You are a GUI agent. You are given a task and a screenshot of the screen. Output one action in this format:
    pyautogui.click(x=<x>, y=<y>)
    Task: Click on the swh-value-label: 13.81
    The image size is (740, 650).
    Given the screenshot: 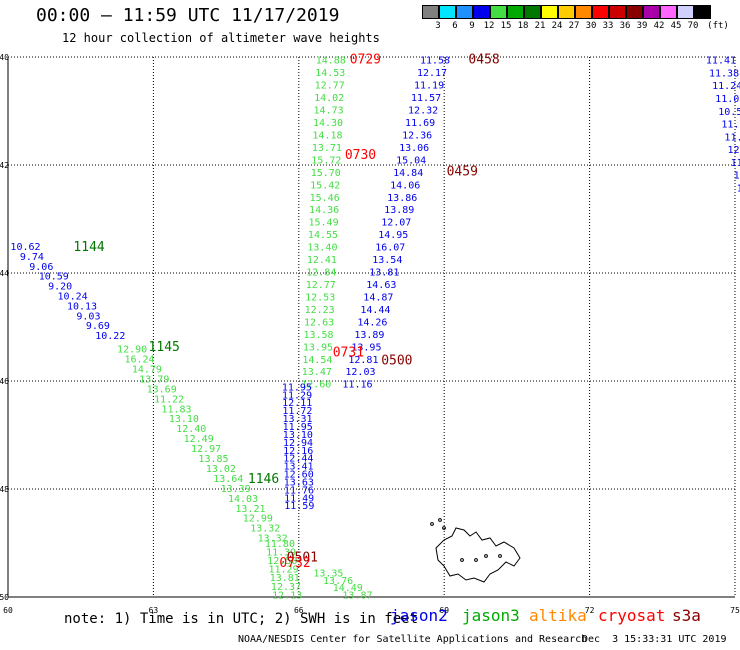 What is the action you would take?
    pyautogui.click(x=285, y=578)
    